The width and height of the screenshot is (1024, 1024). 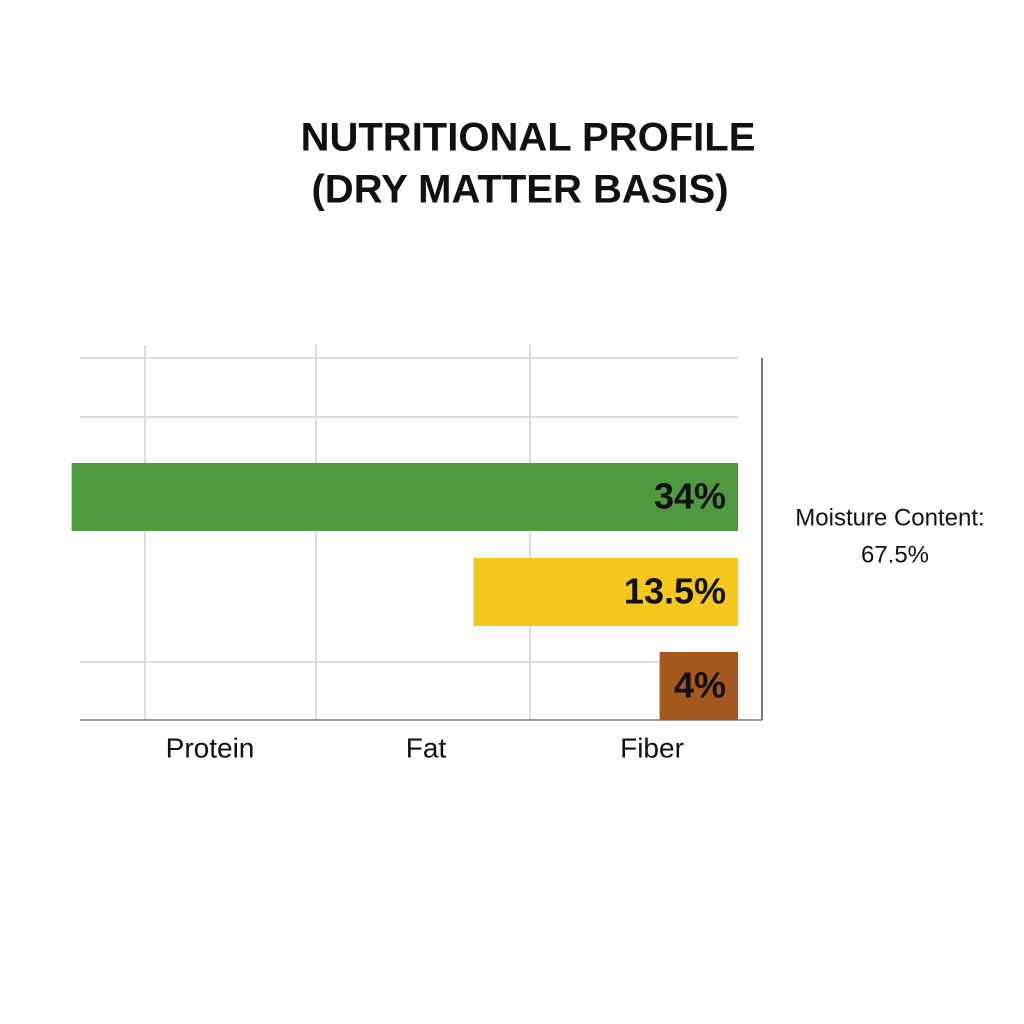 I want to click on annotation: 67.5%, so click(x=895, y=554).